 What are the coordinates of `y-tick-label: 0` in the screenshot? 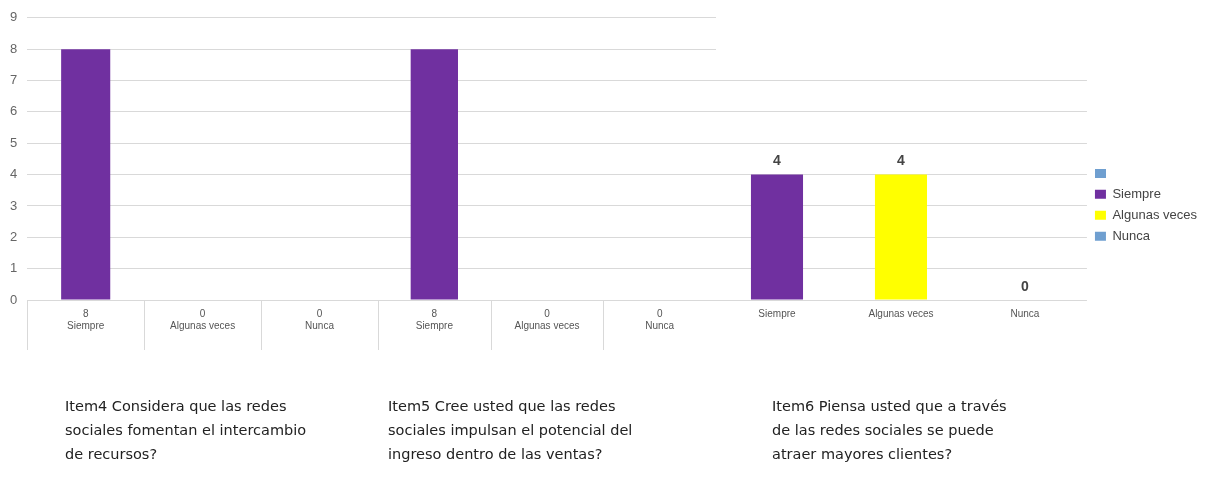 It's located at (14, 299).